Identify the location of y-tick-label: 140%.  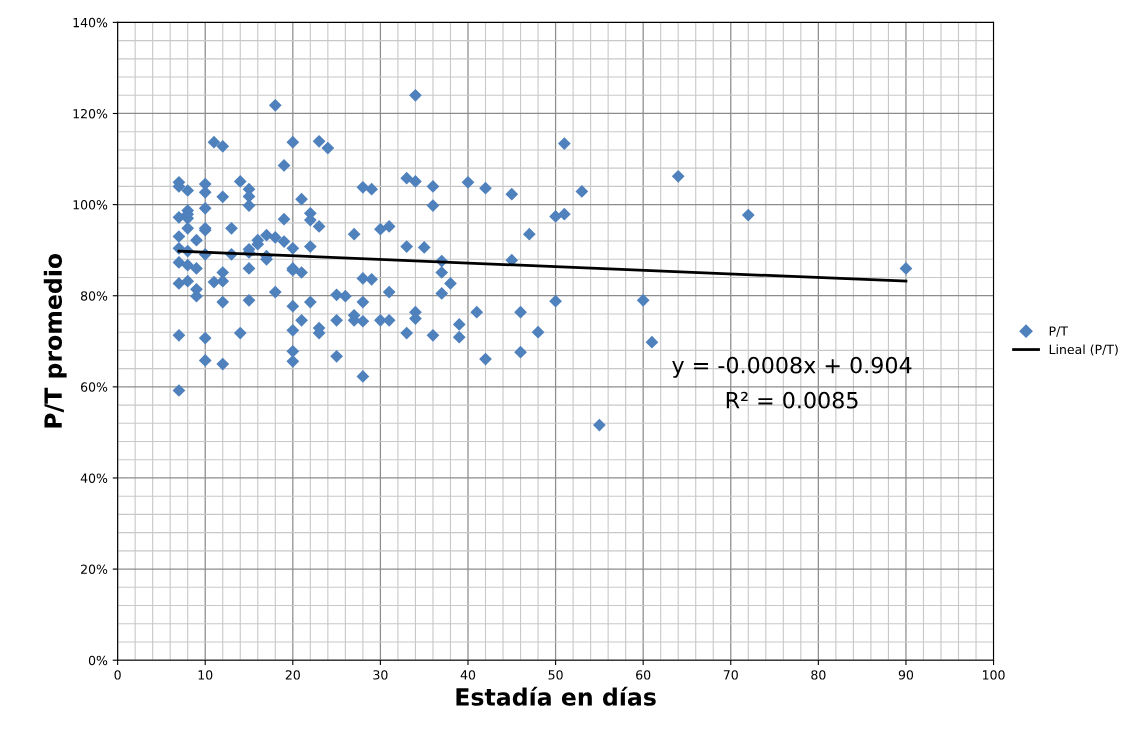
(90, 22).